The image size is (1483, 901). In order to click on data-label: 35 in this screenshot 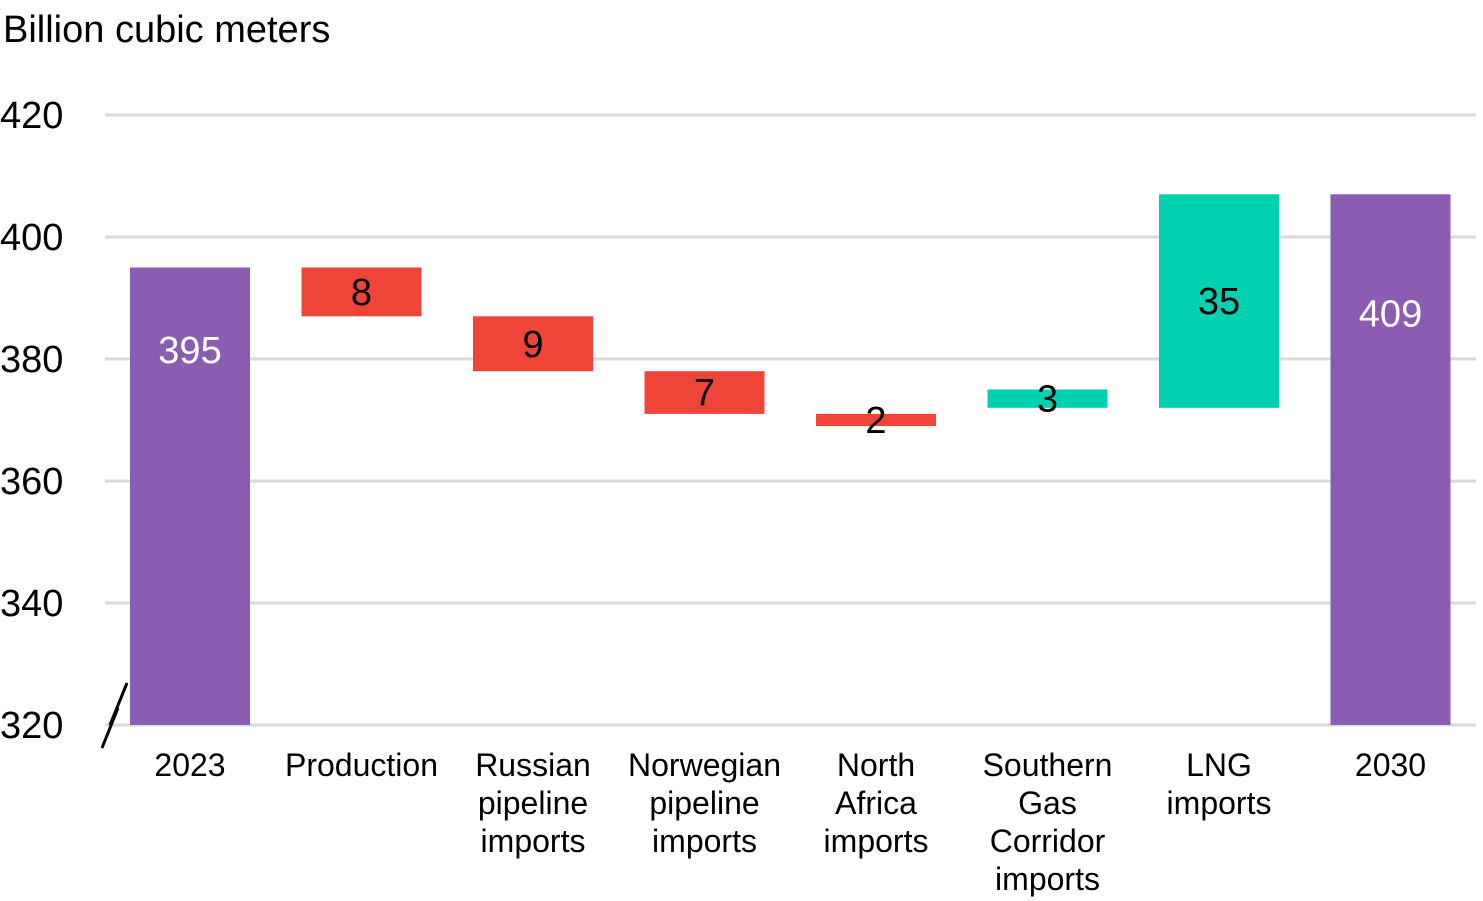, I will do `click(1219, 302)`.